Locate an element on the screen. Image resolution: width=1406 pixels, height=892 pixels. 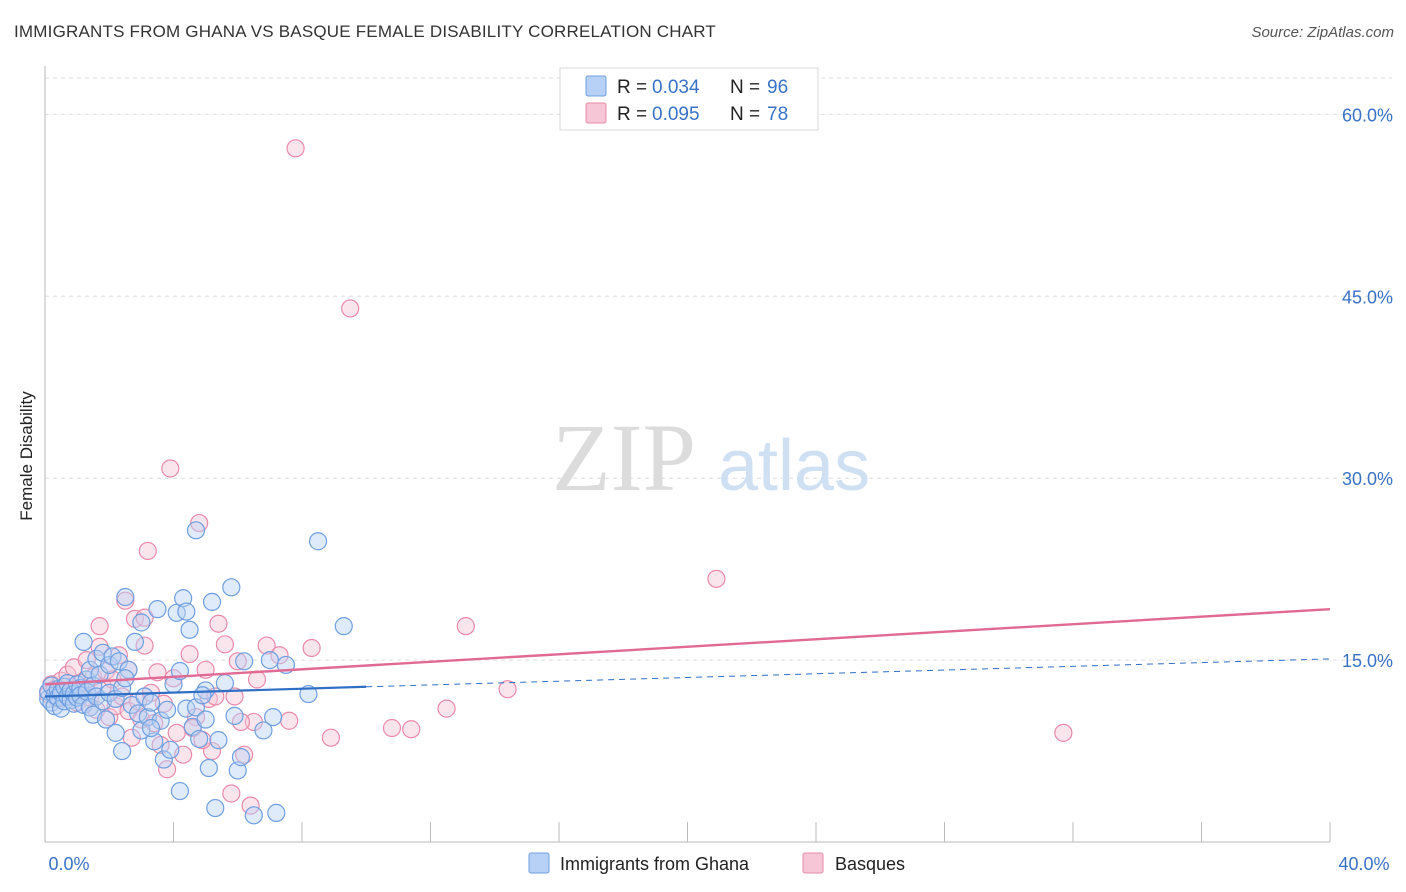
trend-lines is located at coordinates (687, 652).